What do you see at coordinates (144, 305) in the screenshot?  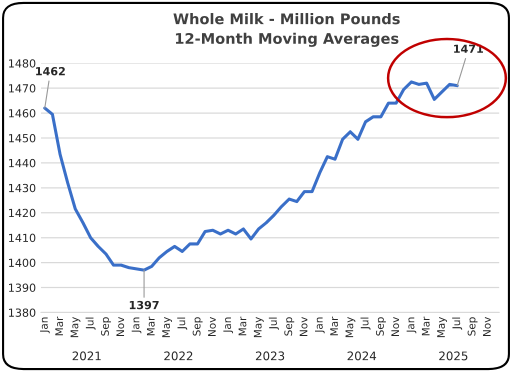 I see `data-label: 1397` at bounding box center [144, 305].